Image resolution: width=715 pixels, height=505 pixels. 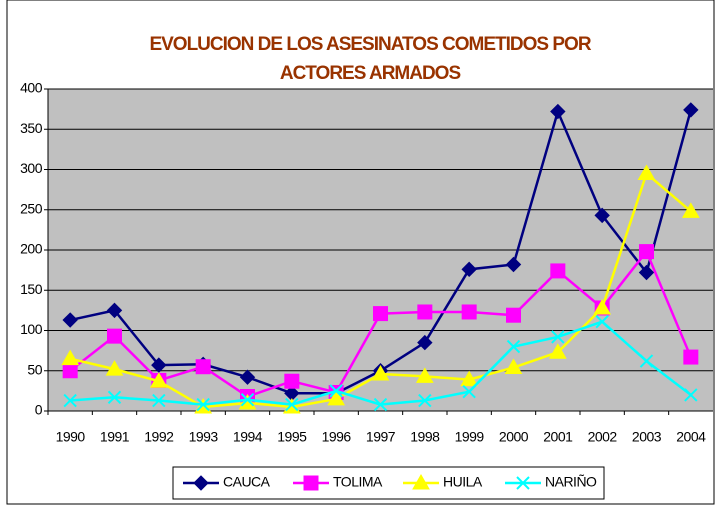 What do you see at coordinates (558, 437) in the screenshot?
I see `x-tick-label: 2001` at bounding box center [558, 437].